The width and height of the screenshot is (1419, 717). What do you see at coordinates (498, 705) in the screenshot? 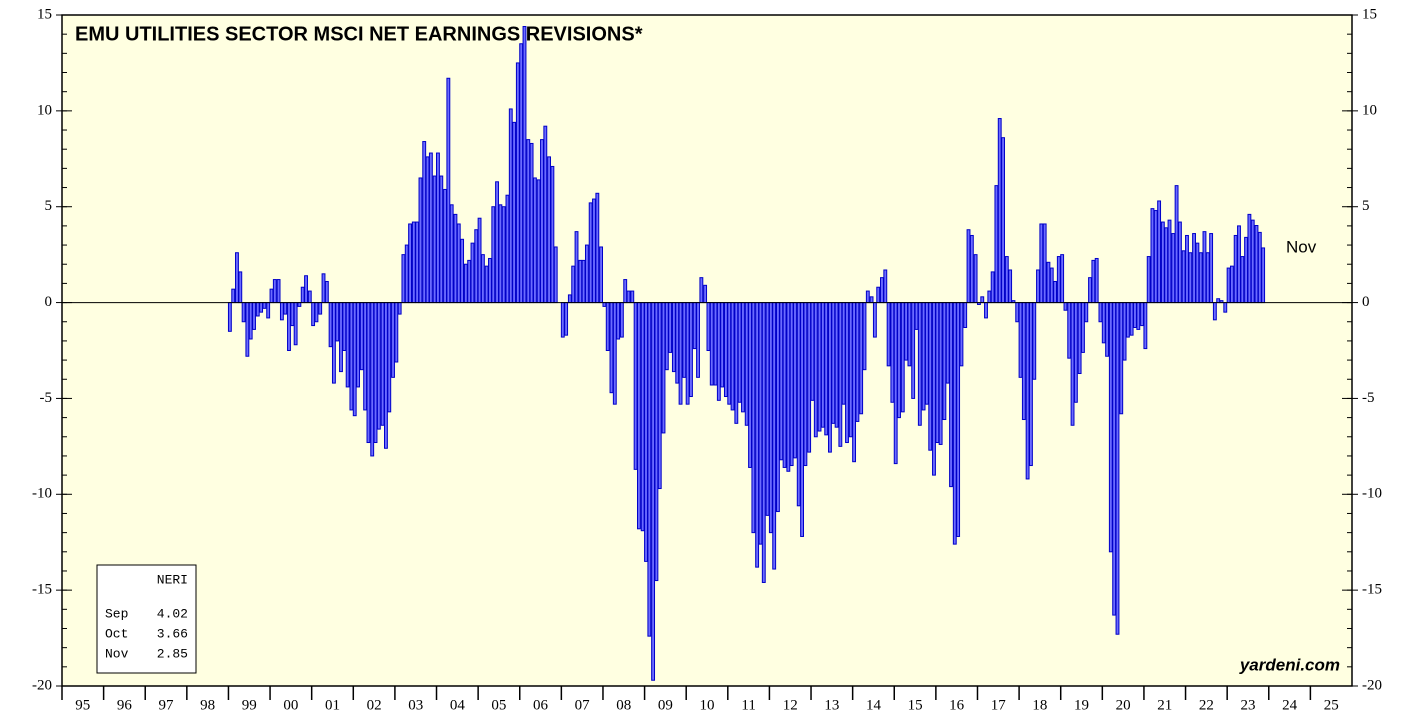
I see `x-tick-label: 05` at bounding box center [498, 705].